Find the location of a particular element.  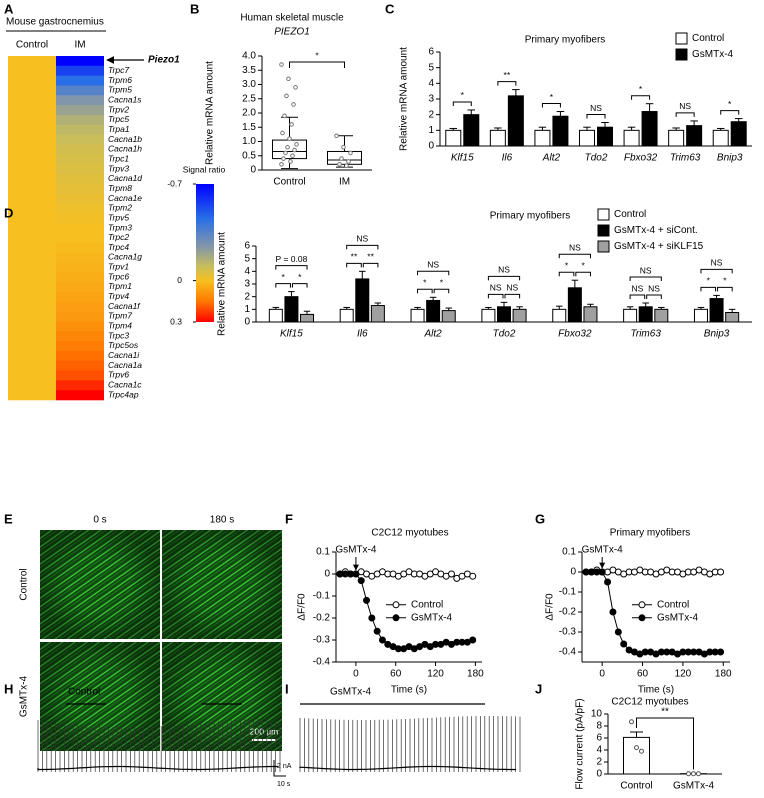

row-label: Cacna1b is located at coordinates (125, 139).